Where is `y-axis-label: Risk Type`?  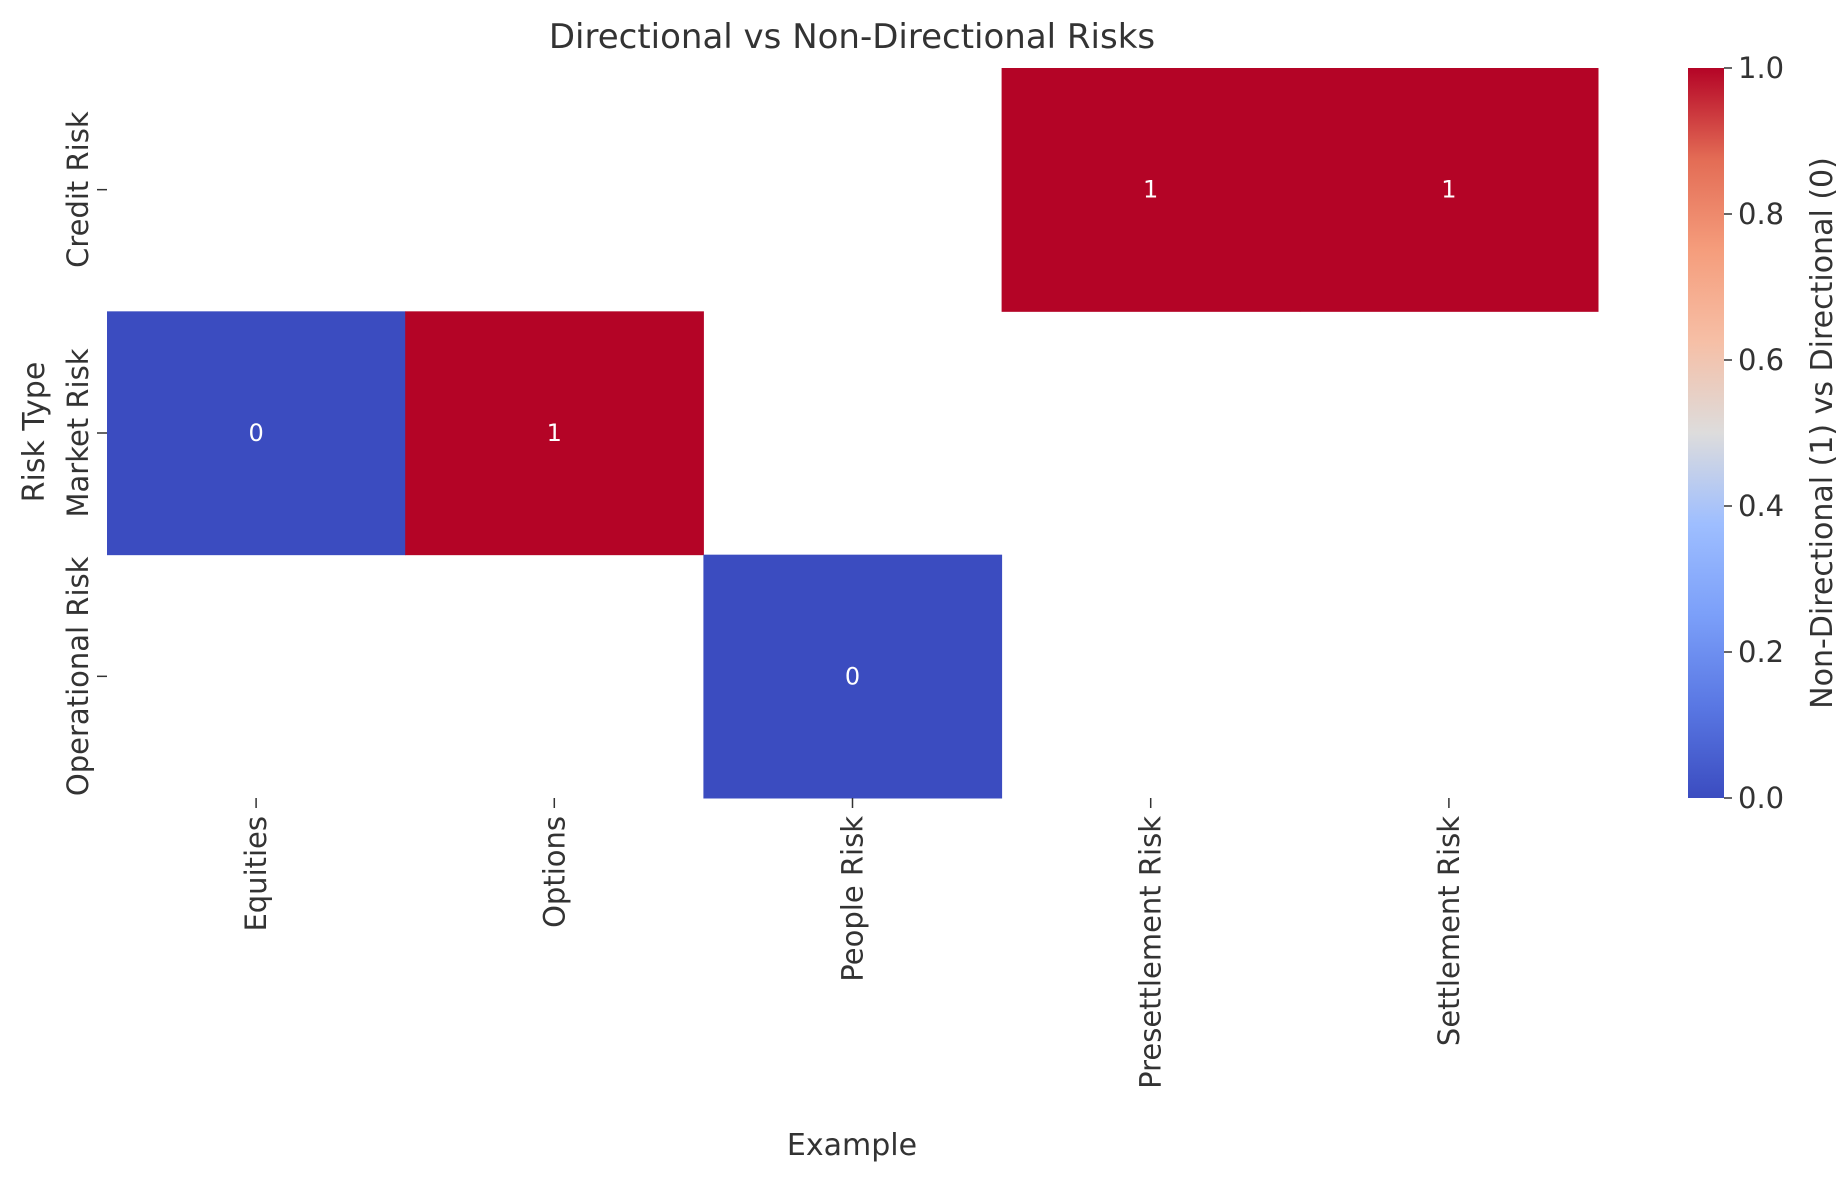 y-axis-label: Risk Type is located at coordinates (34, 432).